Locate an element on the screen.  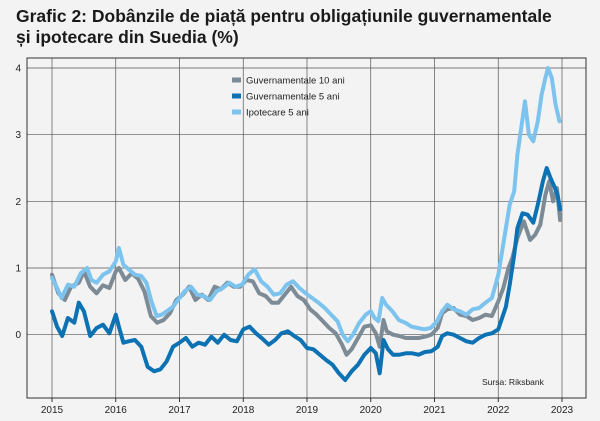
y-tick-label: 1 is located at coordinates (18, 269).